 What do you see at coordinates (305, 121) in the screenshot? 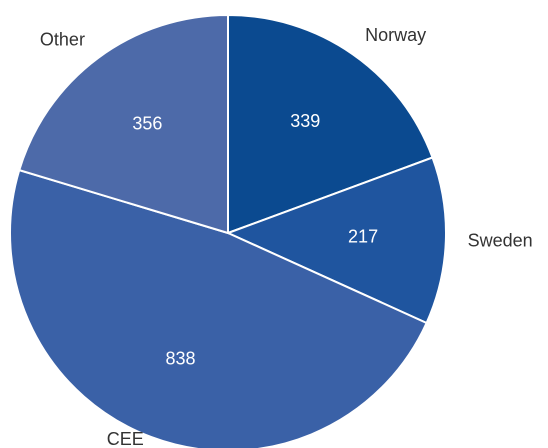
I see `data-label: 339` at bounding box center [305, 121].